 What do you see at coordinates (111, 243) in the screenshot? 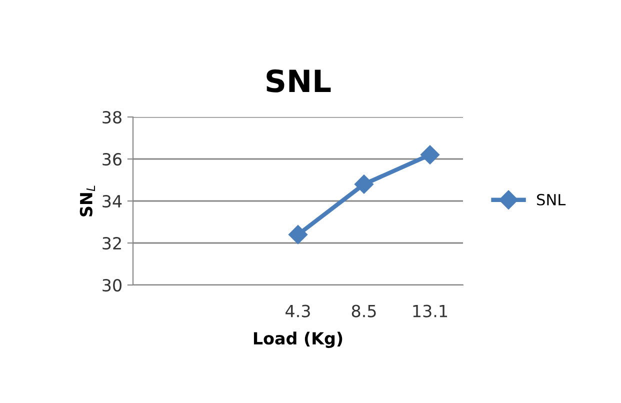
I see `y-tick-label: 32` at bounding box center [111, 243].